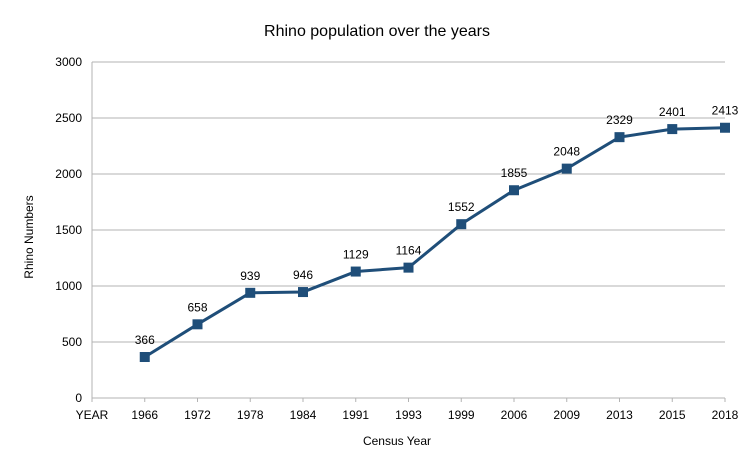  What do you see at coordinates (672, 415) in the screenshot?
I see `x-tick-label: 2015` at bounding box center [672, 415].